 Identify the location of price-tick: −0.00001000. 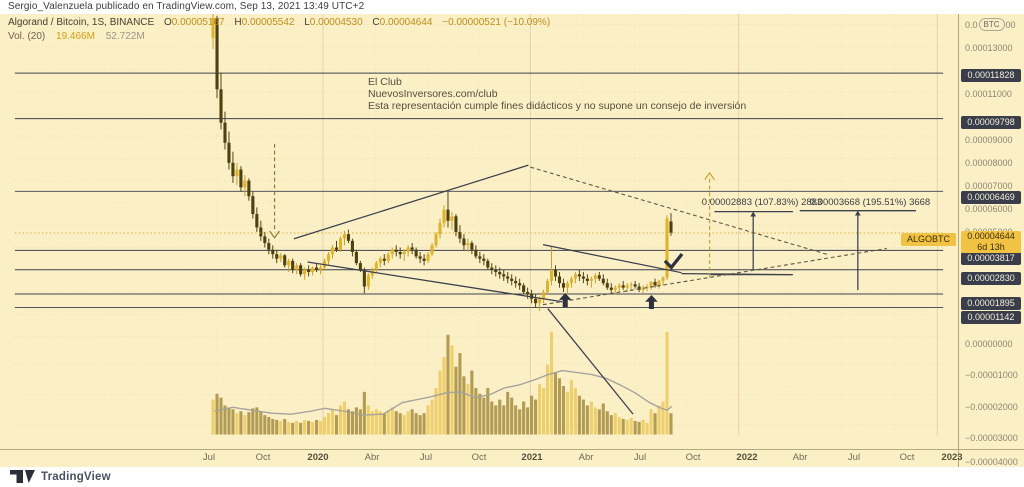
(991, 375).